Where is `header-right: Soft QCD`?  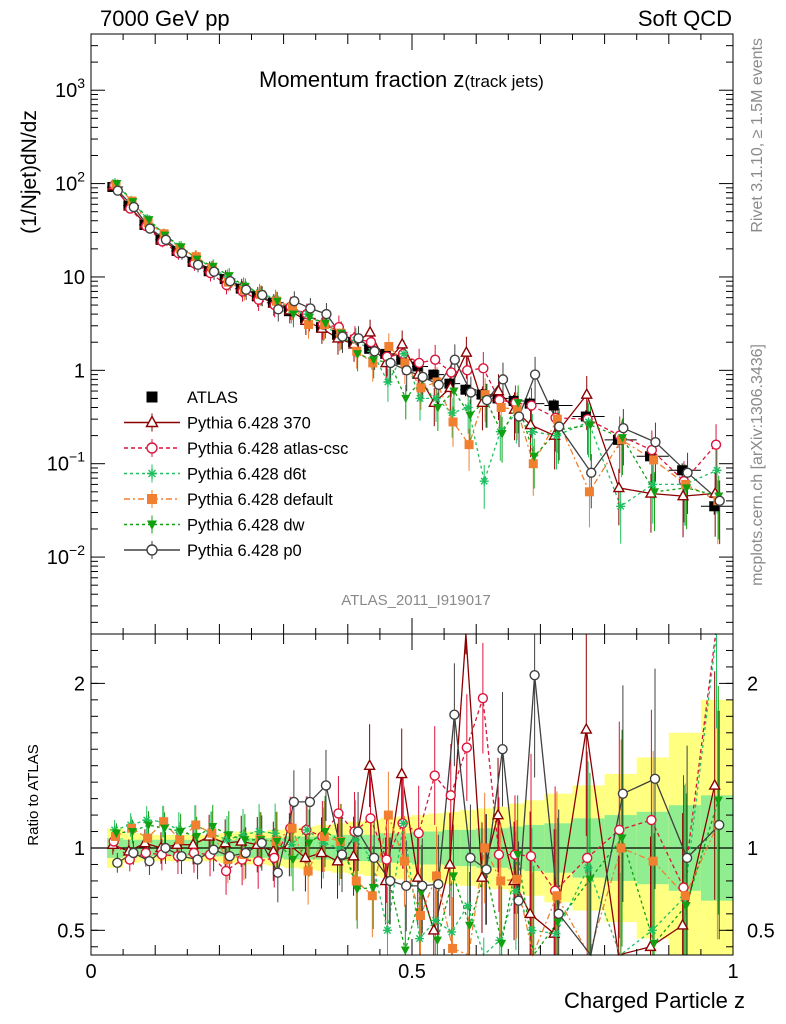 header-right: Soft QCD is located at coordinates (685, 18).